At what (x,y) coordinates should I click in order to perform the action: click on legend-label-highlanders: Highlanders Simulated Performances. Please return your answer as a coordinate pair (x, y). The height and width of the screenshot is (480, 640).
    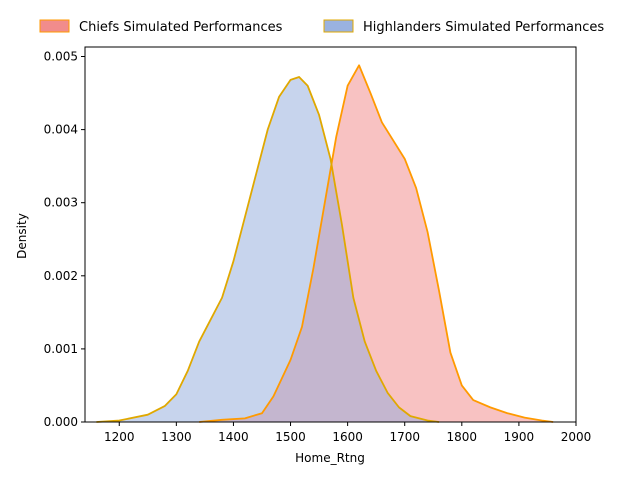
    Looking at the image, I should click on (483, 27).